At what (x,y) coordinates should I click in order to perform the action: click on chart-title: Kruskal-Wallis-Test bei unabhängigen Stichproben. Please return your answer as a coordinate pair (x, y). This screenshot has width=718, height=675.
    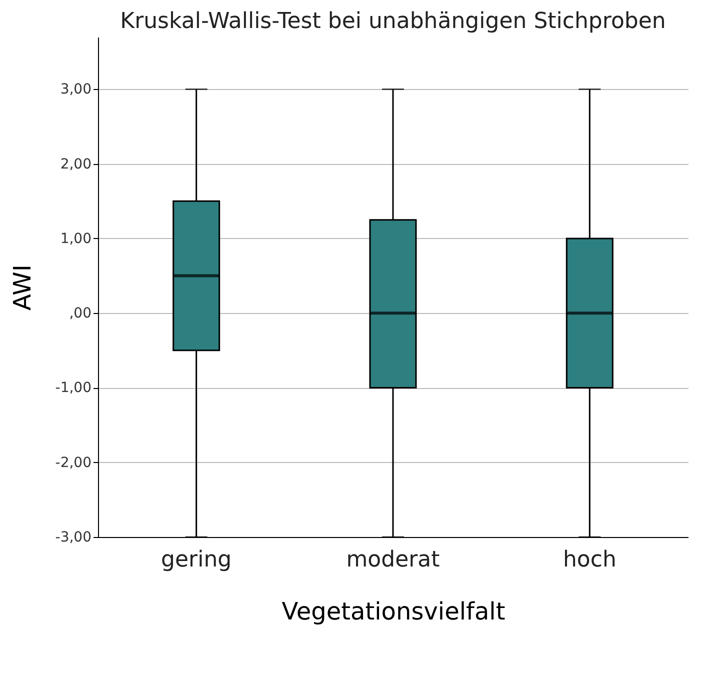
    Looking at the image, I should click on (393, 21).